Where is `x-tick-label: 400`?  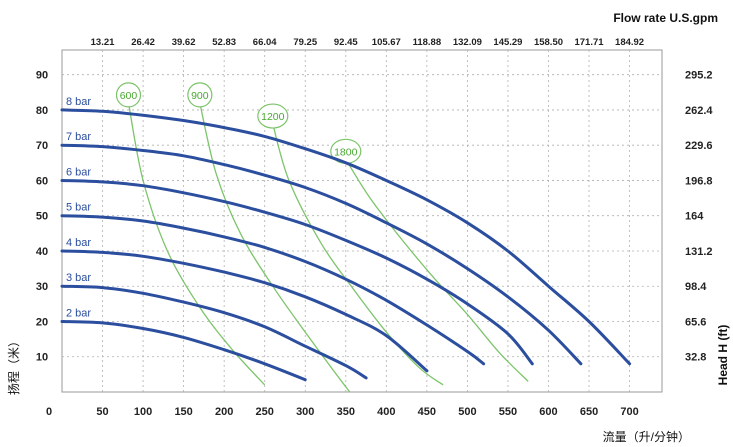 x-tick-label: 400 is located at coordinates (386, 412).